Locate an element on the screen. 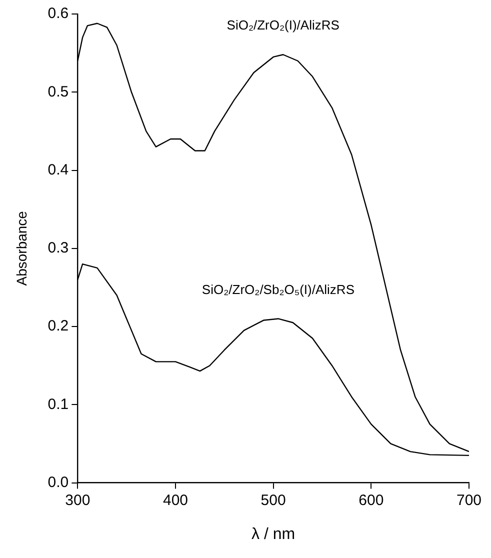 This screenshot has height=558, width=491. y-tick-label: 0.3 is located at coordinates (58, 248).